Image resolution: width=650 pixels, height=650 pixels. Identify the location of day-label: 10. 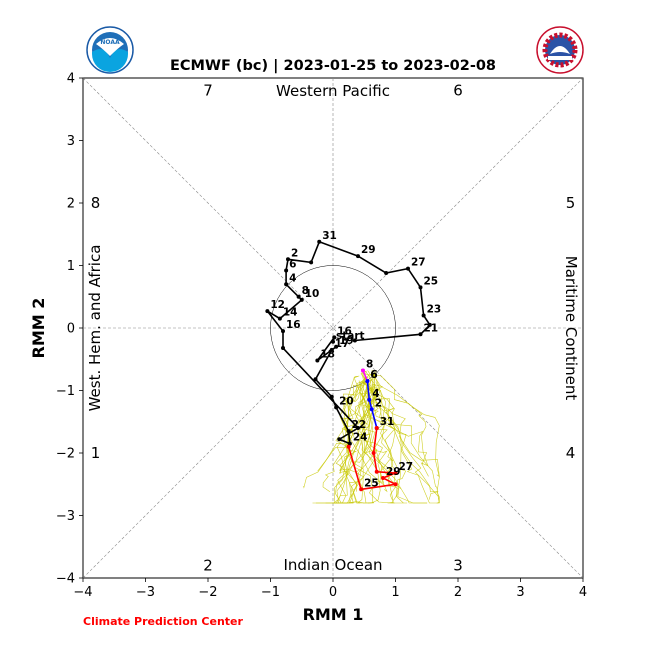
(312, 294).